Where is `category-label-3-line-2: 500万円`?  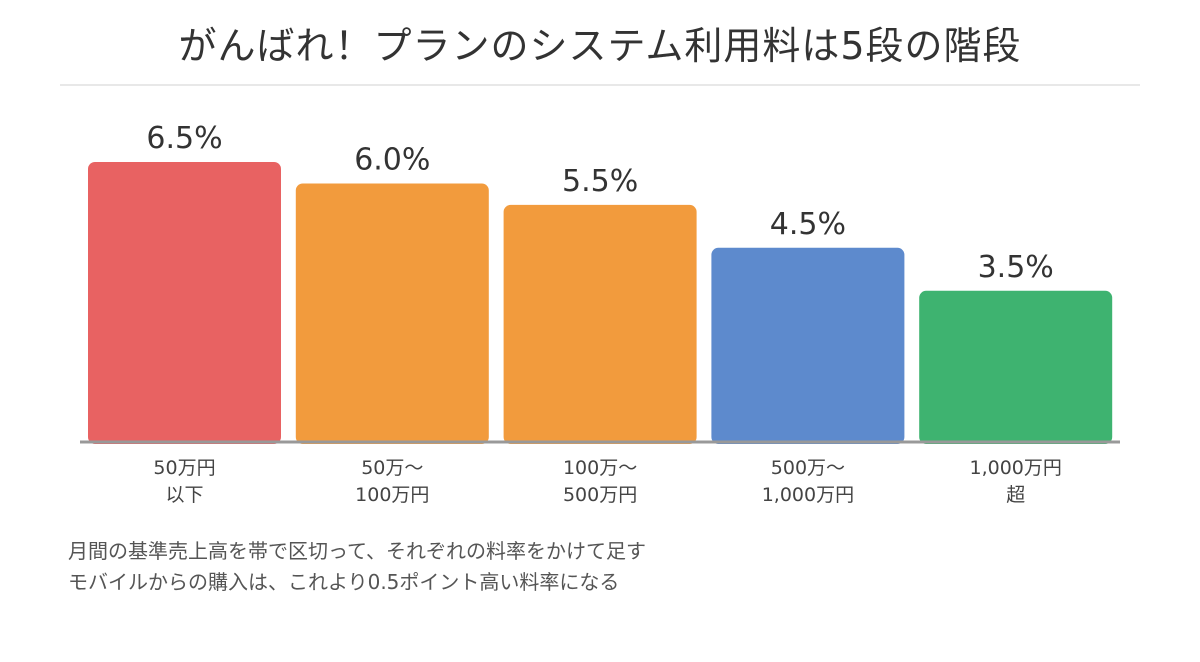 category-label-3-line-2: 500万円 is located at coordinates (600, 495).